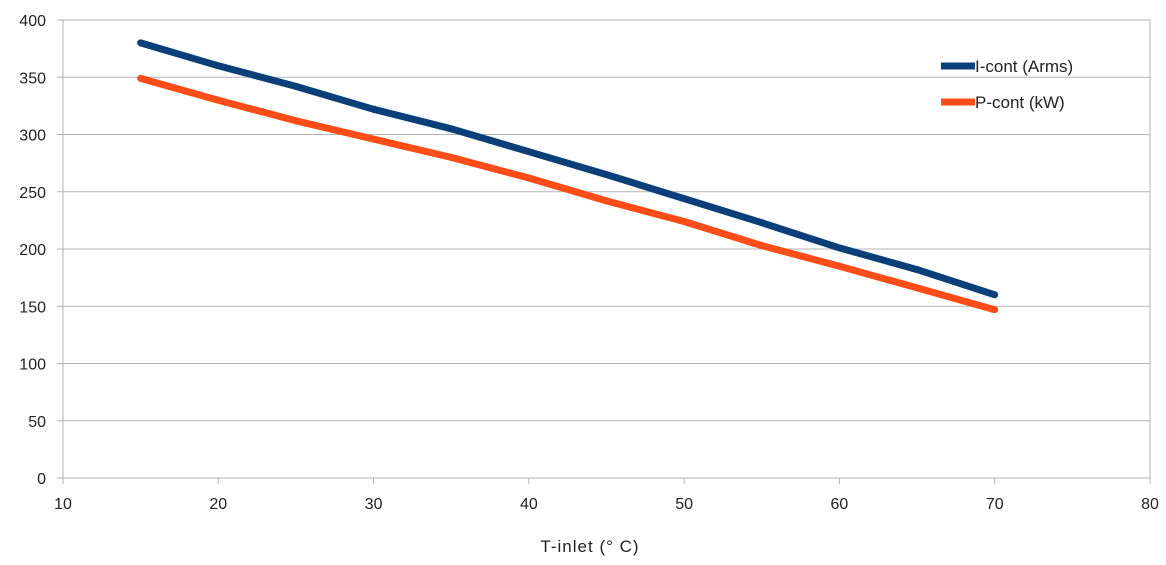 The height and width of the screenshot is (565, 1166). Describe the element at coordinates (589, 546) in the screenshot. I see `x-axis-title: T-inlet (° C)` at that location.